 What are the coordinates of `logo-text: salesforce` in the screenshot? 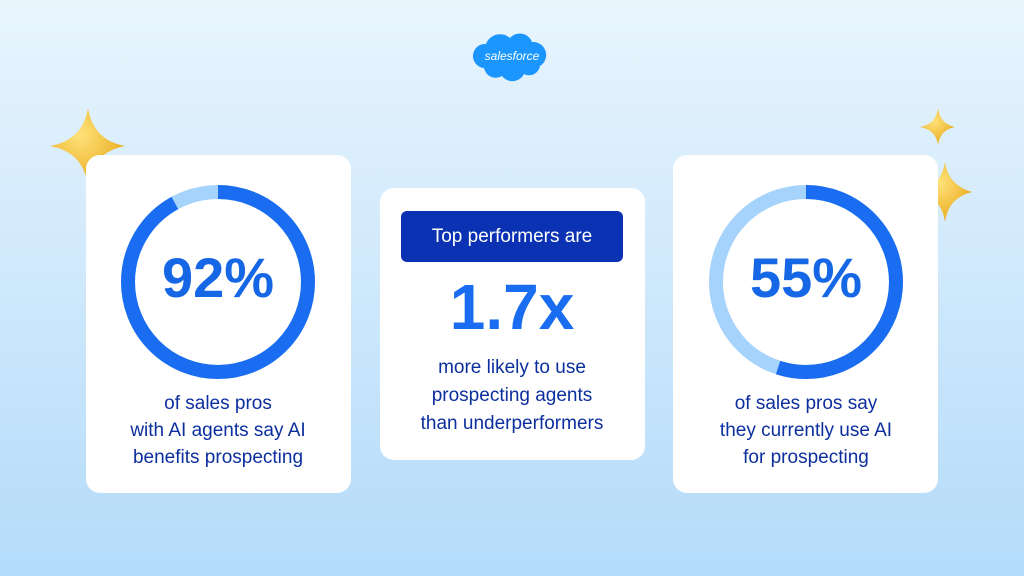 It's located at (512, 56).